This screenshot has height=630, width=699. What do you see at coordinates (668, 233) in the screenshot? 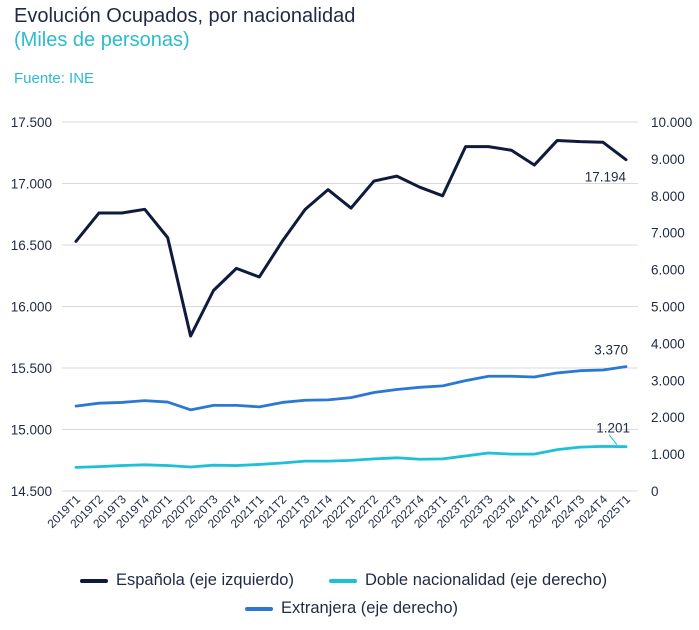
I see `right-axis-tick-label: 7.000` at bounding box center [668, 233].